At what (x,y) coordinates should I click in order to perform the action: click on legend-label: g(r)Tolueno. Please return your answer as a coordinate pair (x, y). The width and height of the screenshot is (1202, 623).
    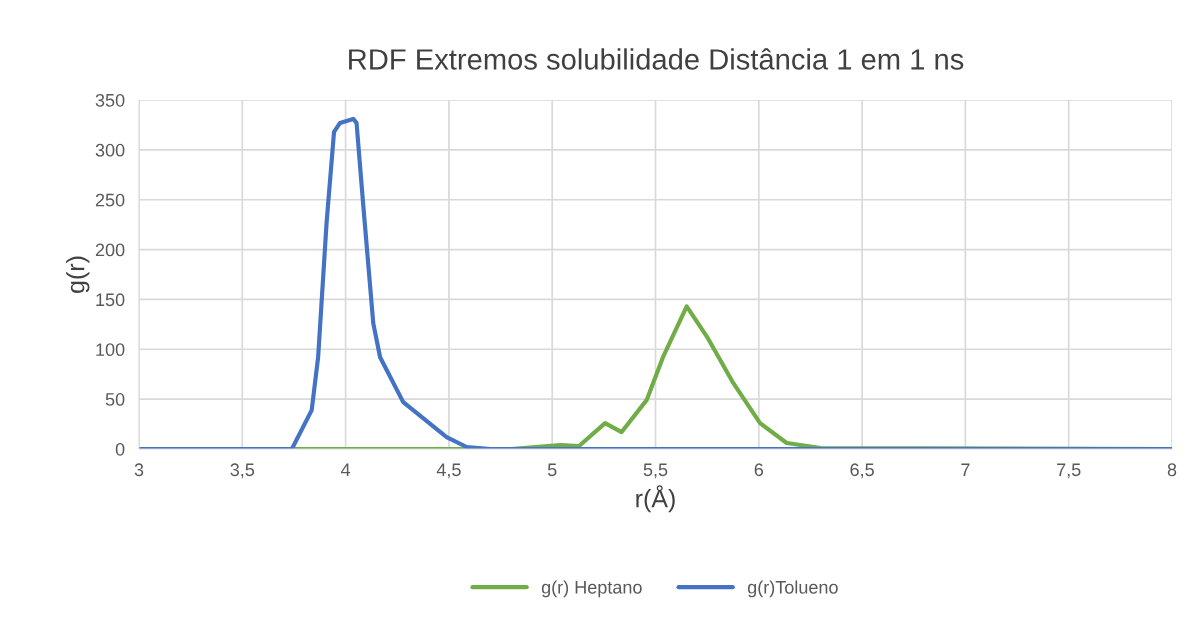
    Looking at the image, I should click on (792, 589).